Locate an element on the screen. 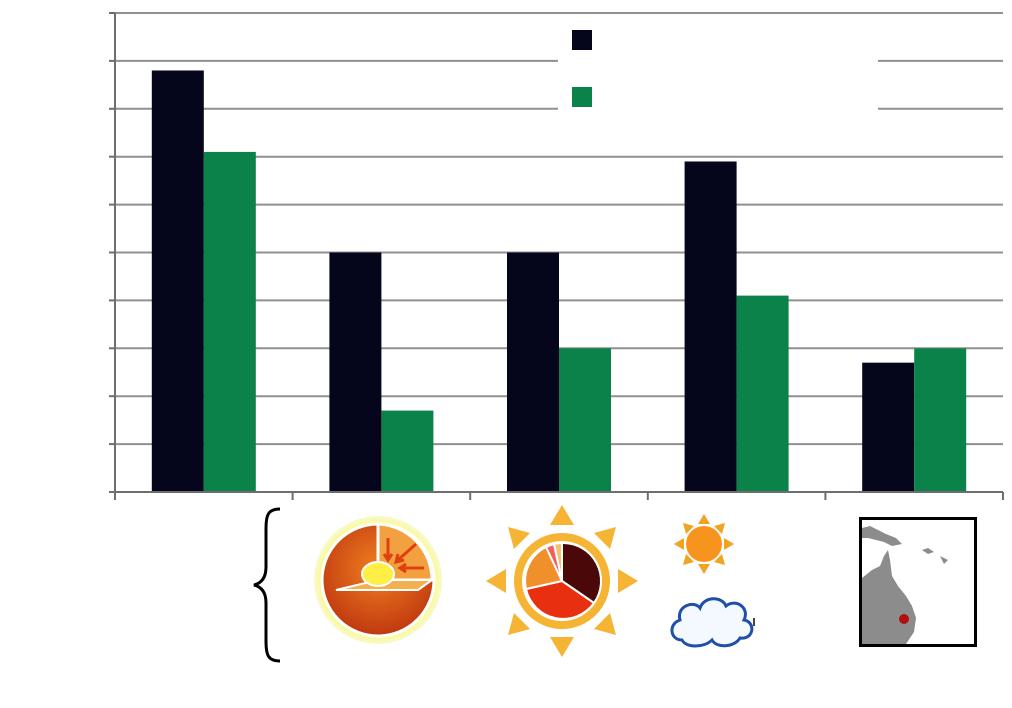 The height and width of the screenshot is (708, 1012). sun-cloud-icon is located at coordinates (712, 581).